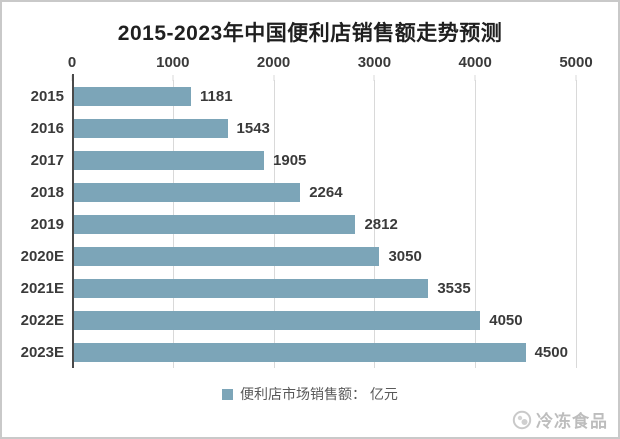 Image resolution: width=620 pixels, height=439 pixels. I want to click on bar-value-label: 4050, so click(506, 320).